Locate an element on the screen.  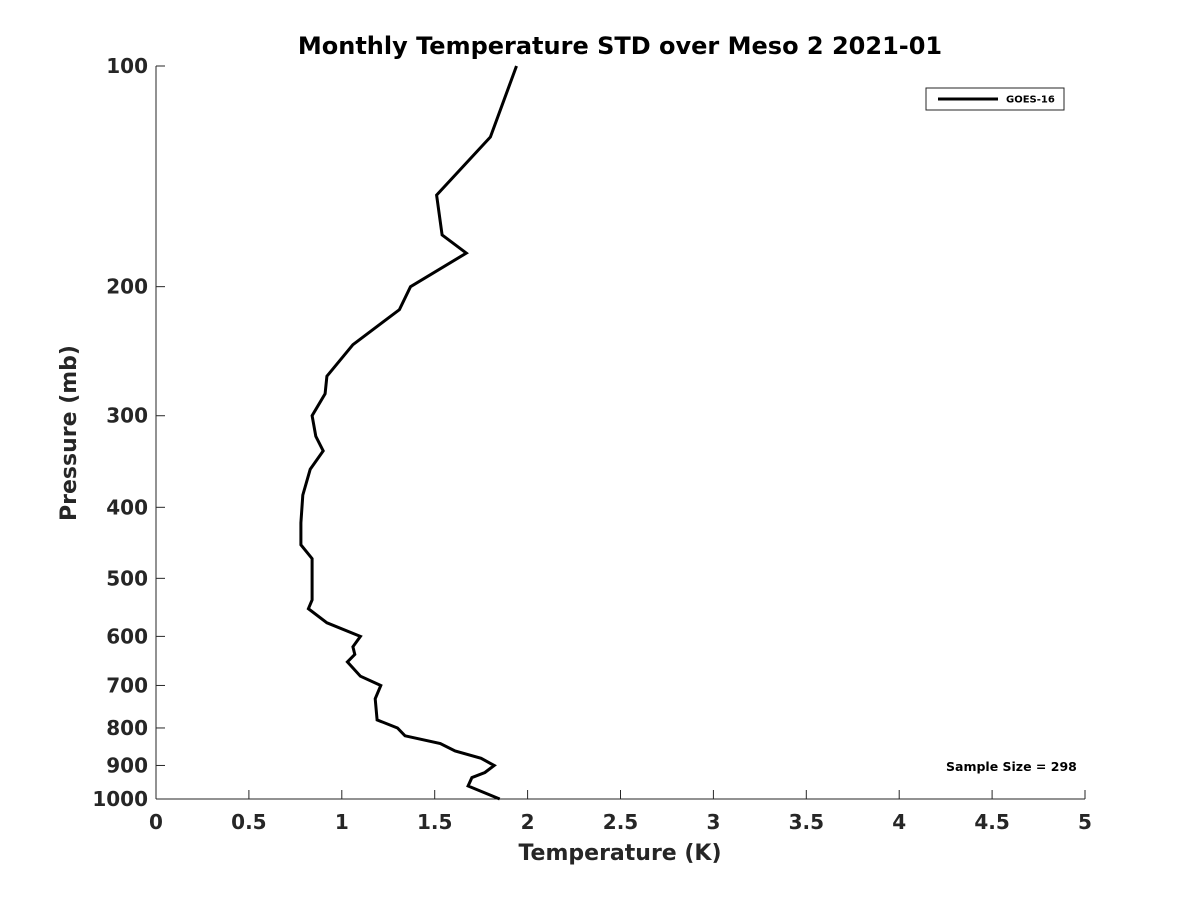
x-tick-label: 2 is located at coordinates (528, 822).